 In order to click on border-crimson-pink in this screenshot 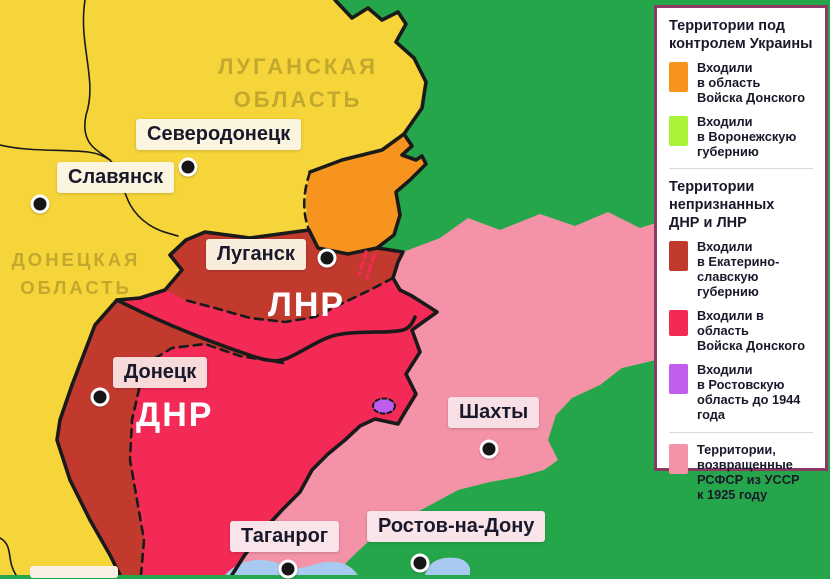, I will do `click(334, 425)`.